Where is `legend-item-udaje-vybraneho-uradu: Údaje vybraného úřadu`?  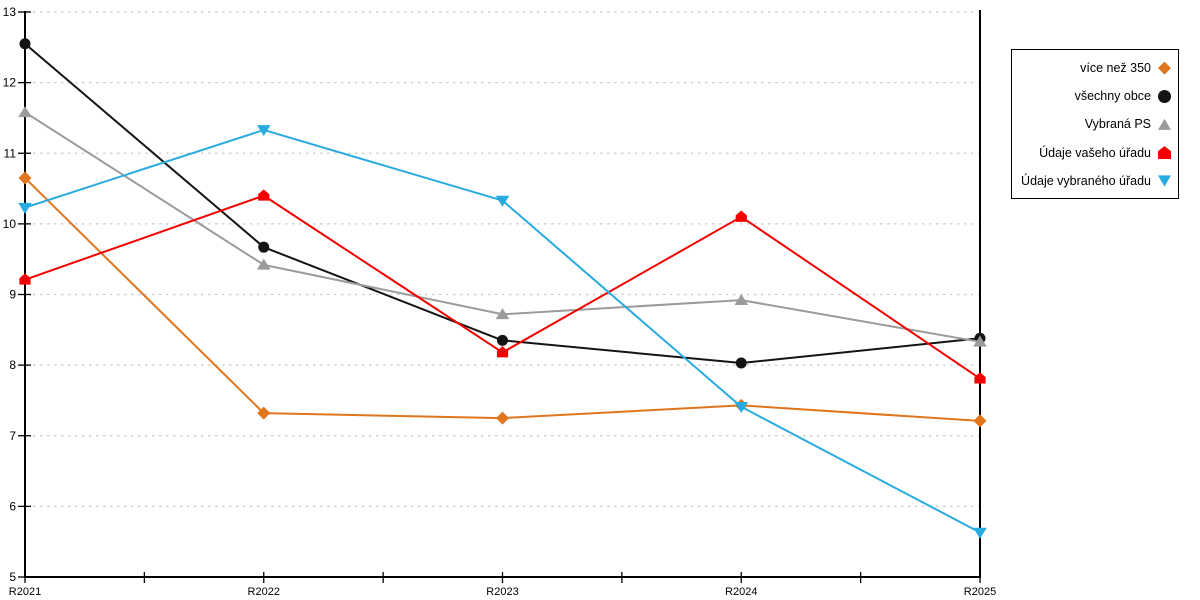 legend-item-udaje-vybraneho-uradu: Údaje vybraného úřadu is located at coordinates (1095, 181).